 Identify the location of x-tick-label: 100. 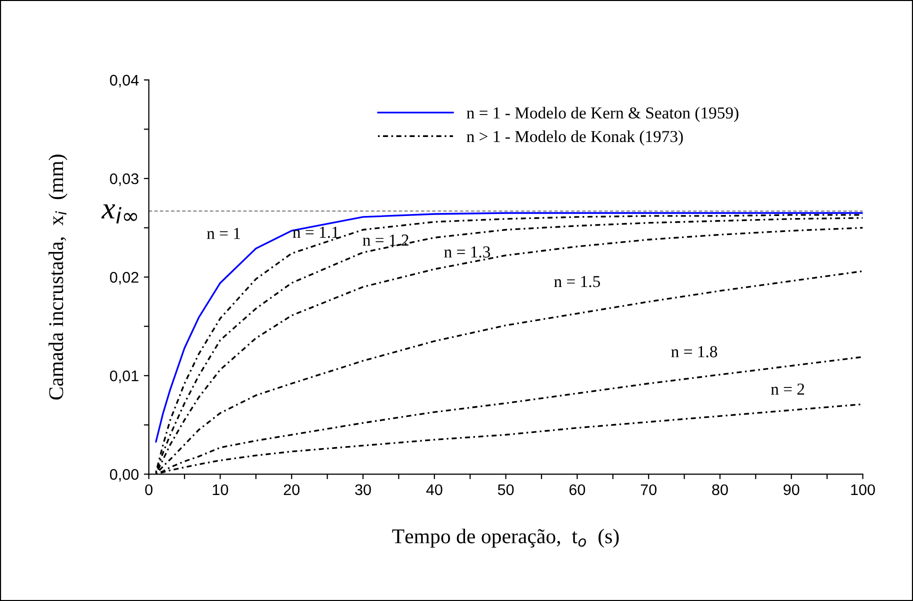
(863, 490).